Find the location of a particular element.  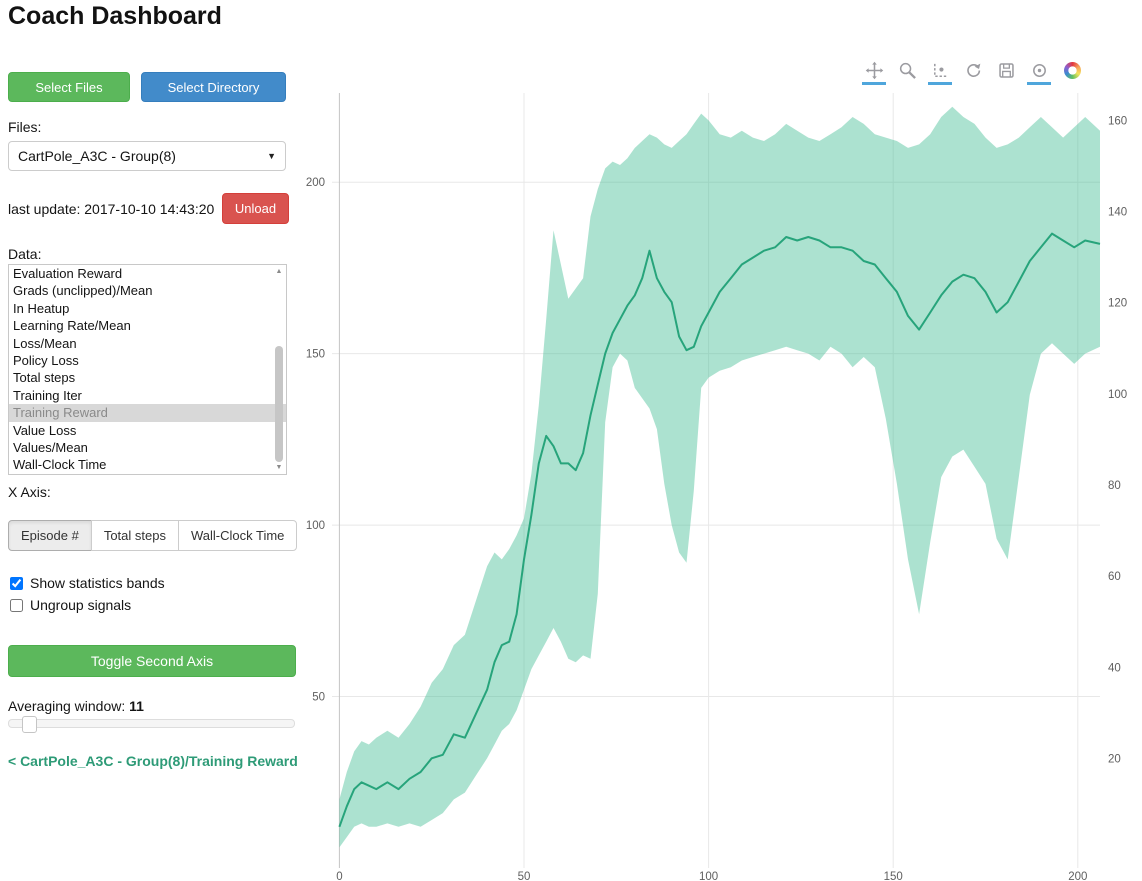

svg-text: 80 is located at coordinates (1114, 486).